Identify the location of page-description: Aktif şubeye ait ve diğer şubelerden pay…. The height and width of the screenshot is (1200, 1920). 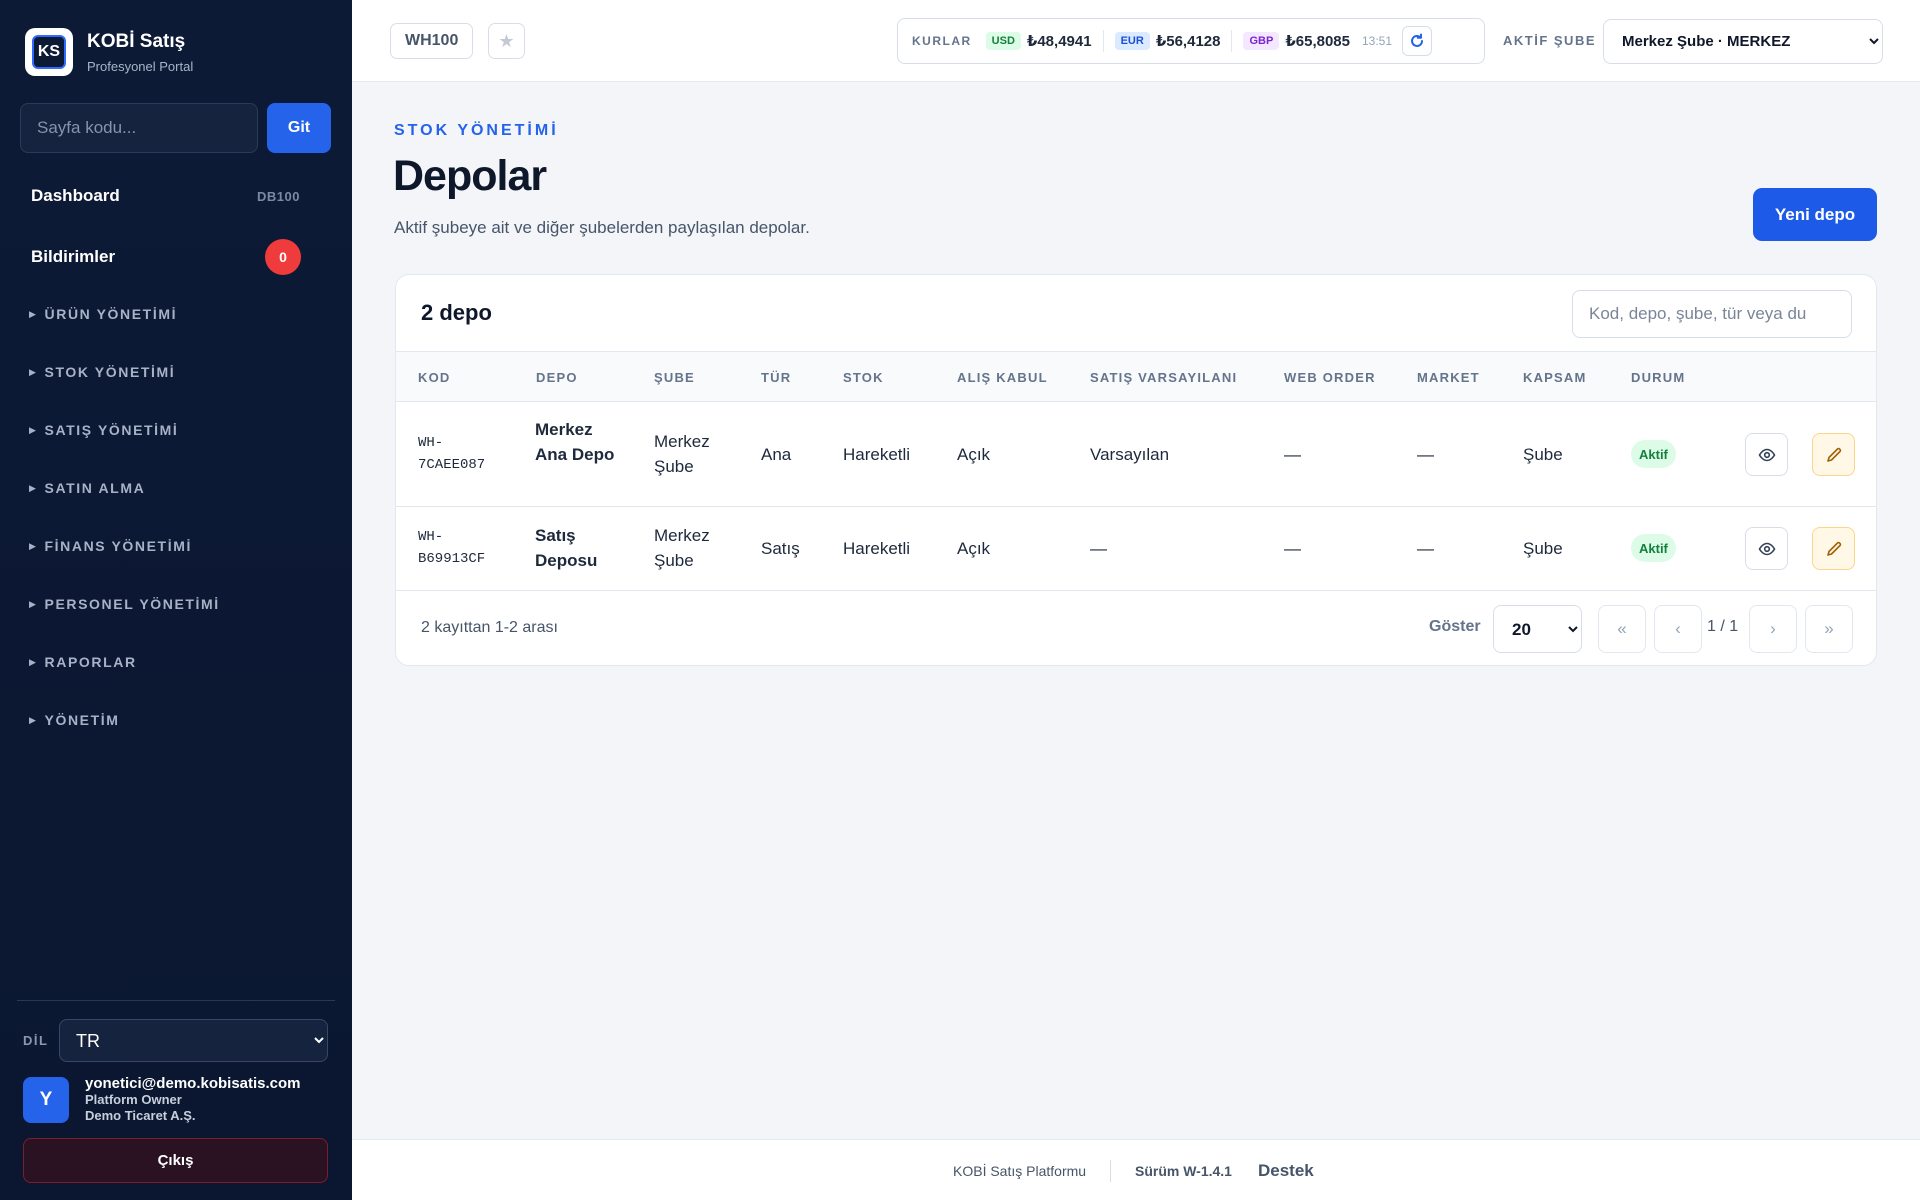
(602, 227).